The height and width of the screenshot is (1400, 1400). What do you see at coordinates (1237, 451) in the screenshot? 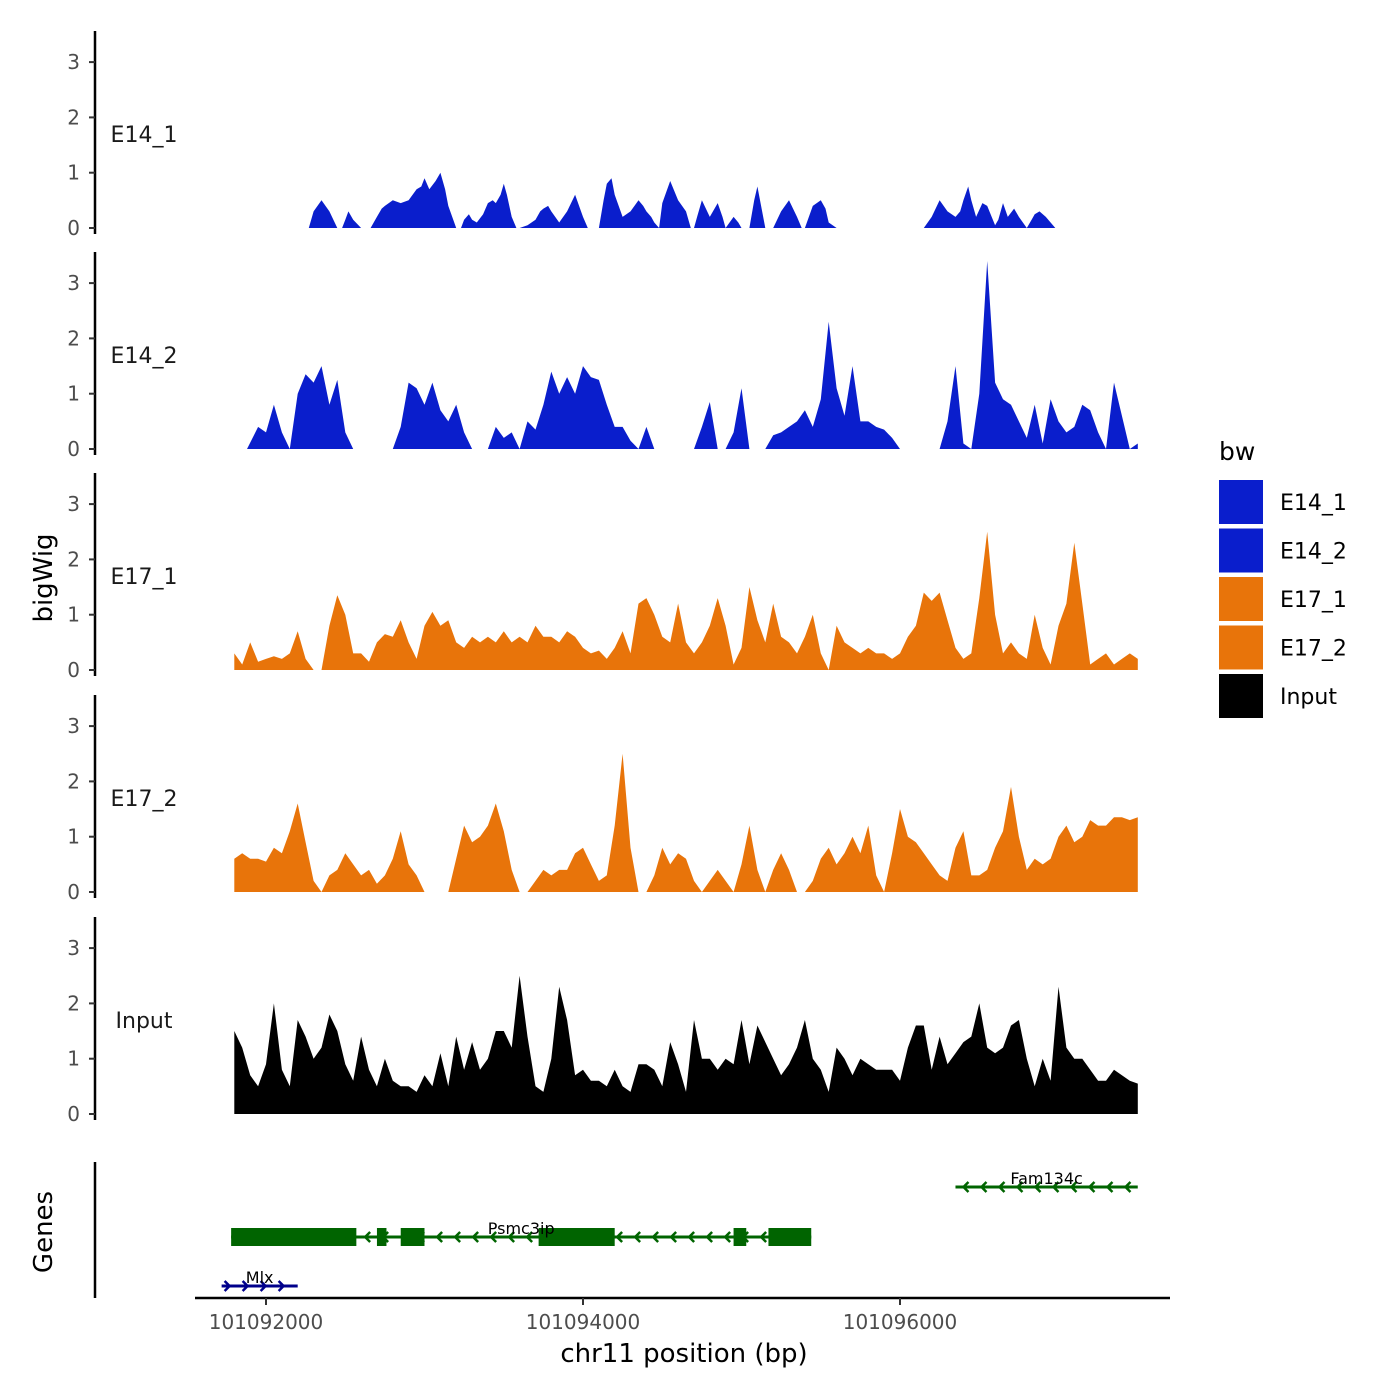
I see `legend-title: bw` at bounding box center [1237, 451].